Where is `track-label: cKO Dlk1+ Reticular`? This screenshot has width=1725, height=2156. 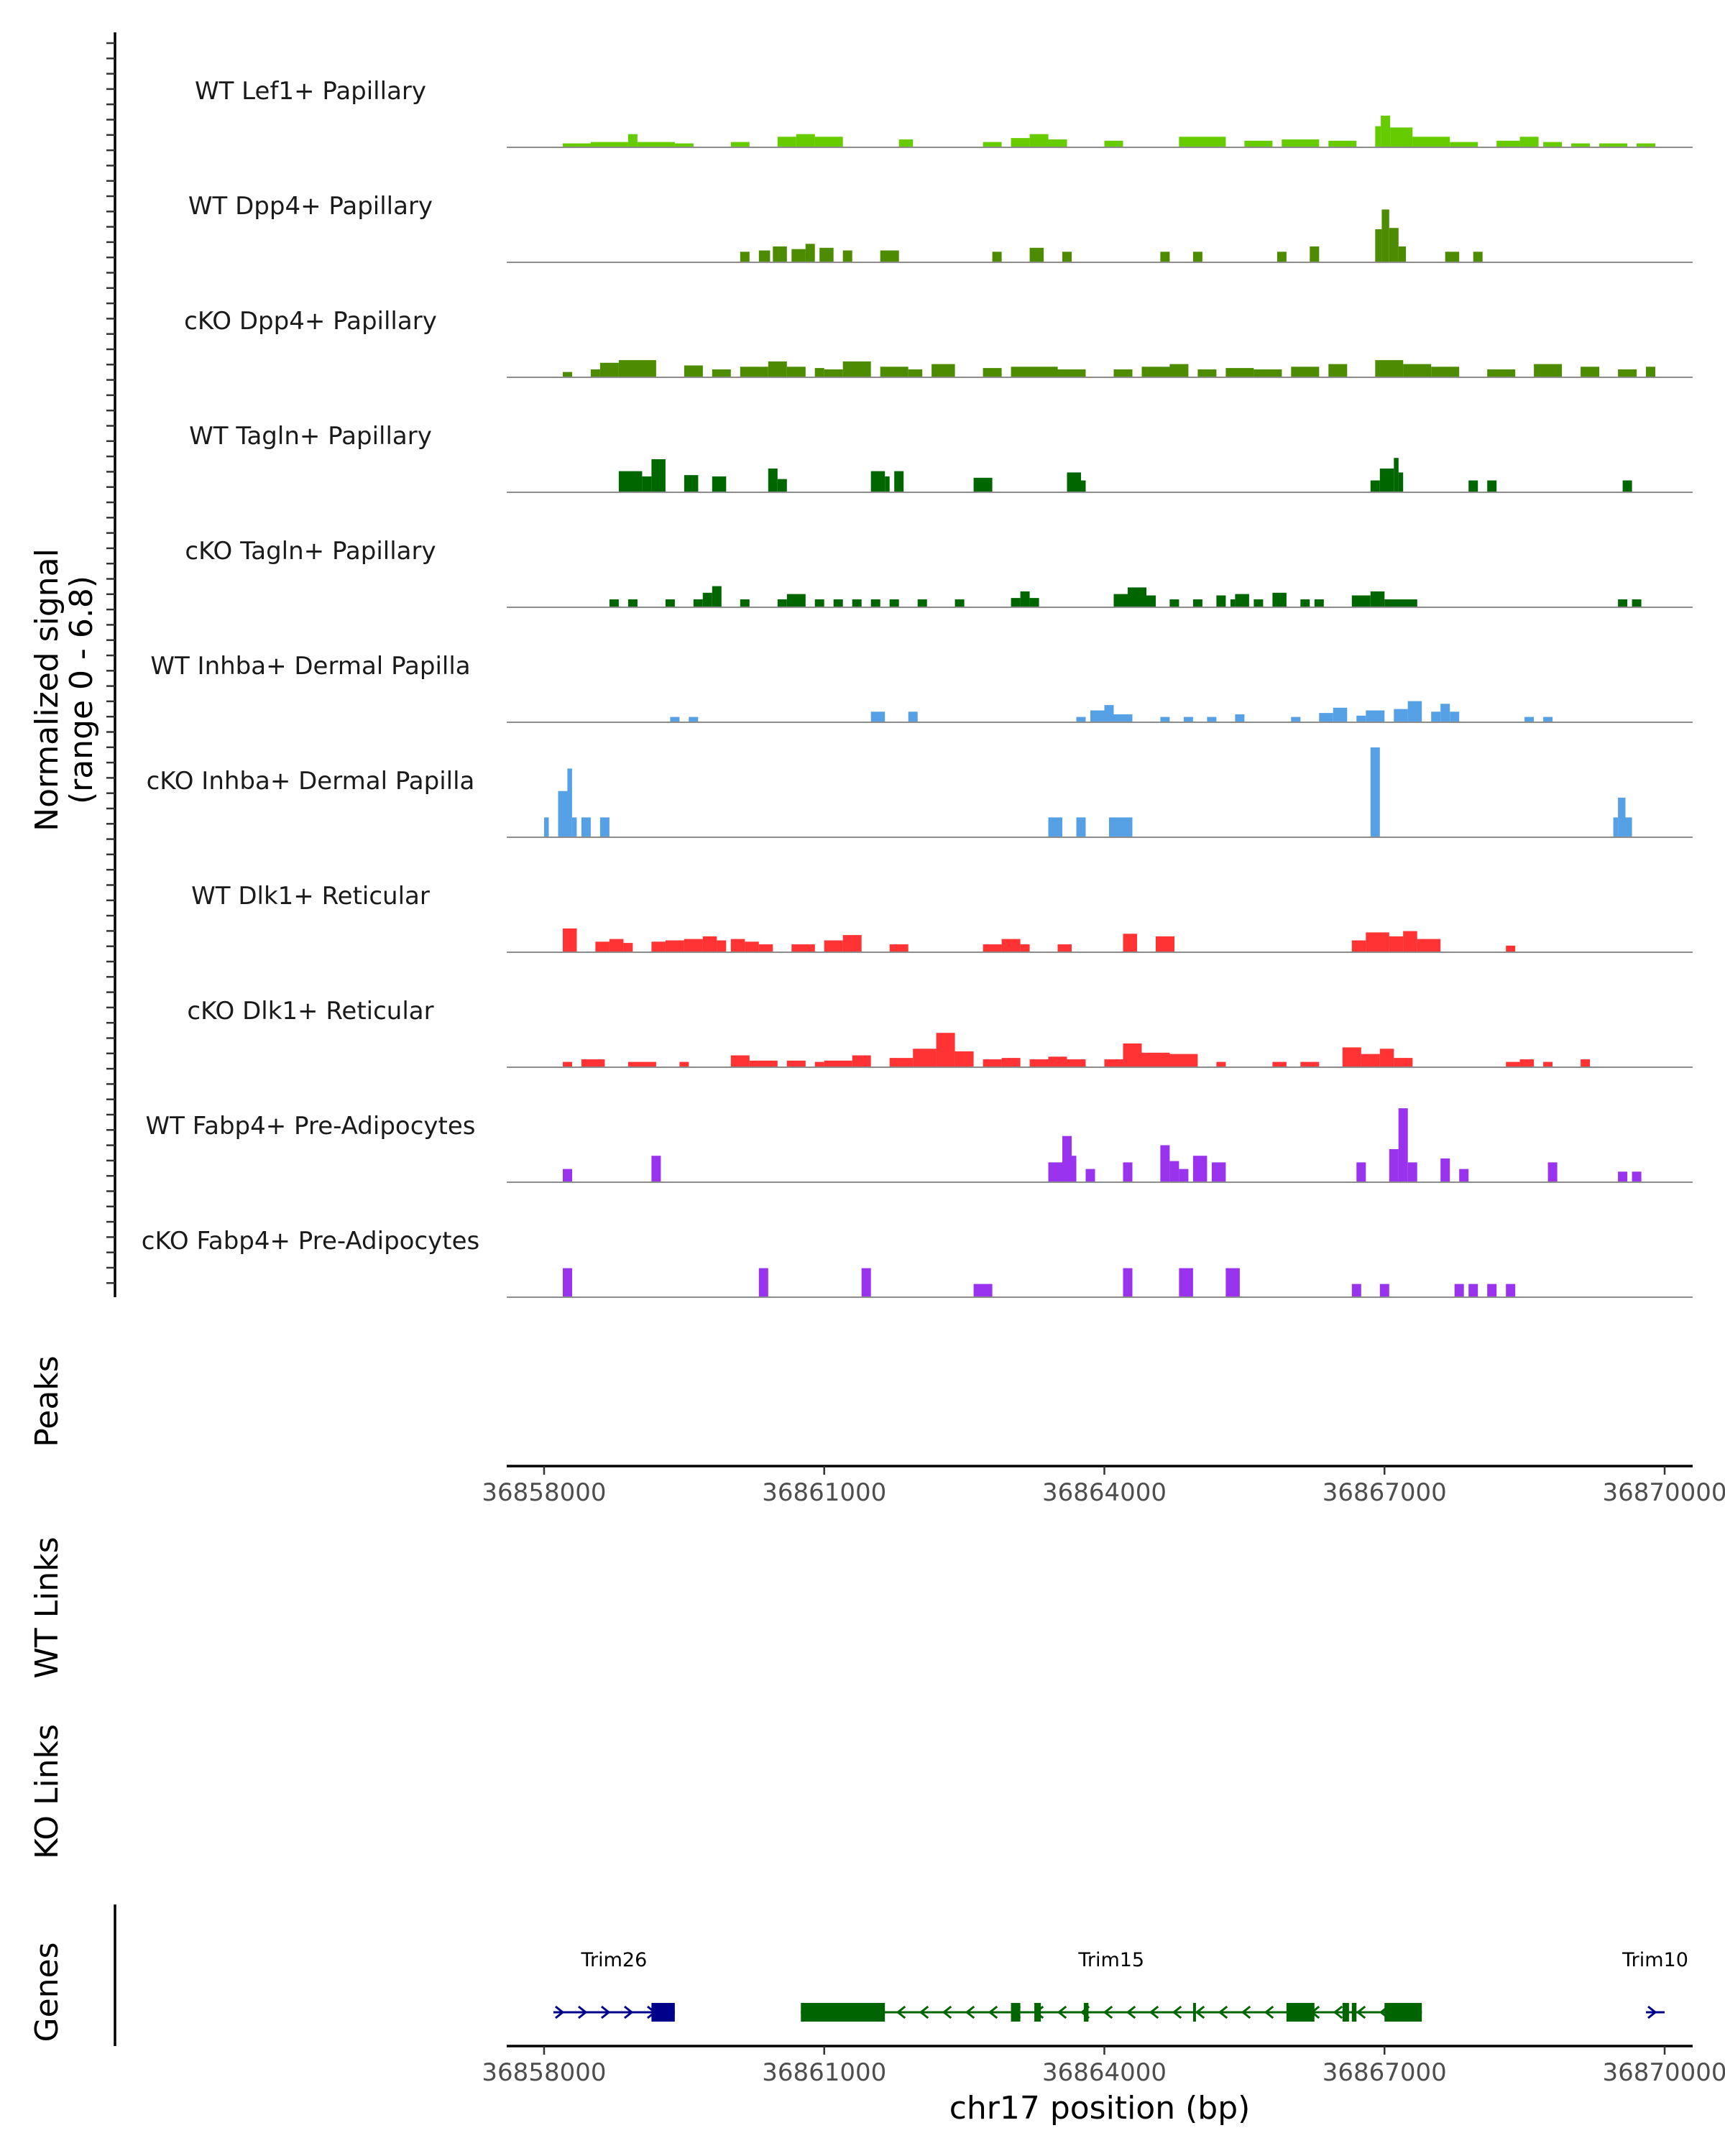 track-label: cKO Dlk1+ Reticular is located at coordinates (310, 1011).